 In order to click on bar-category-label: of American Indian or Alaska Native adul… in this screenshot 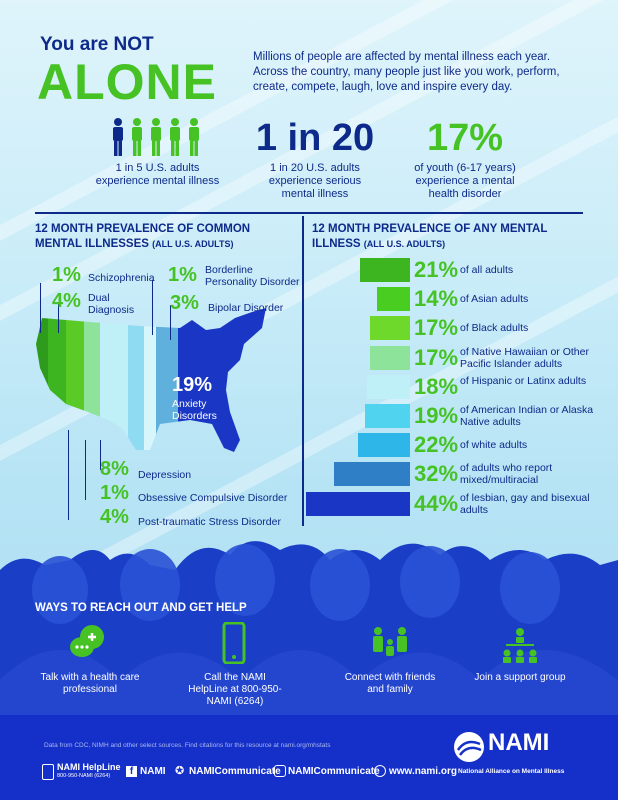, I will do `click(527, 416)`.